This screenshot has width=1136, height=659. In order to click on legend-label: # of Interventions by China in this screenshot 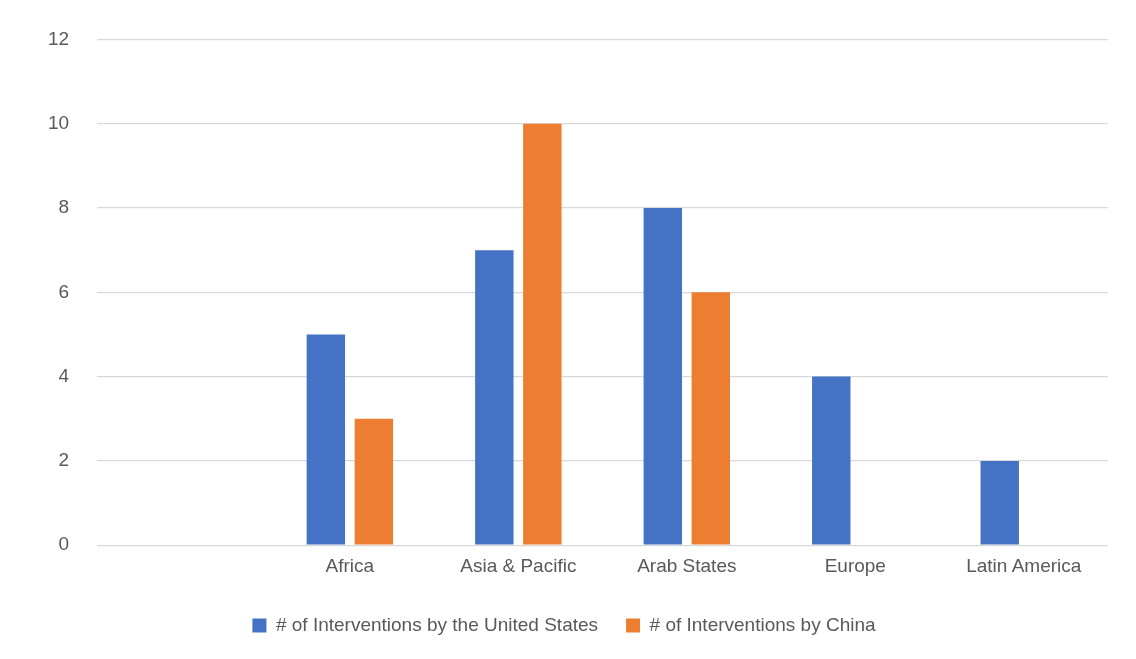, I will do `click(763, 624)`.